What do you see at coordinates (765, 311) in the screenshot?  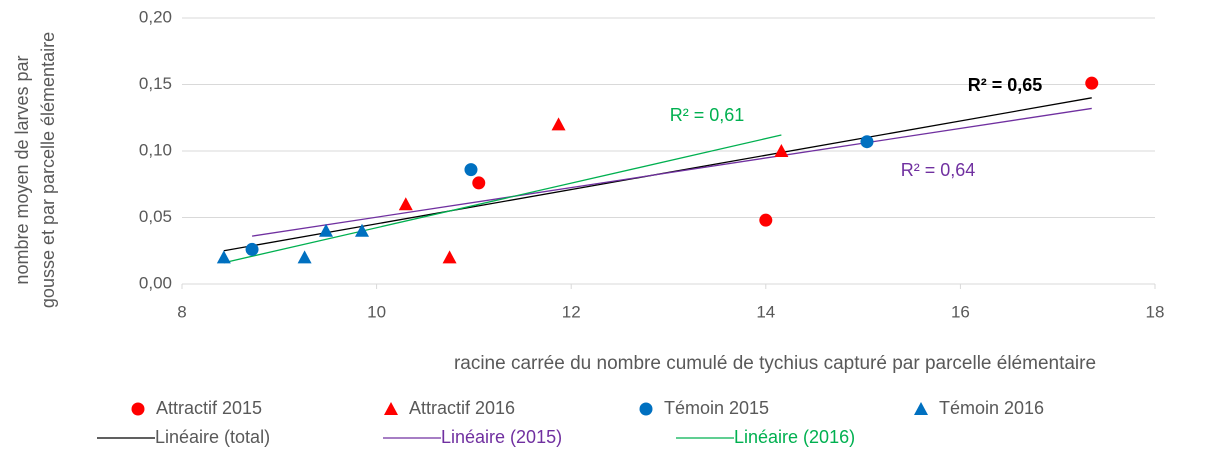 I see `x-tick-label: 14` at bounding box center [765, 311].